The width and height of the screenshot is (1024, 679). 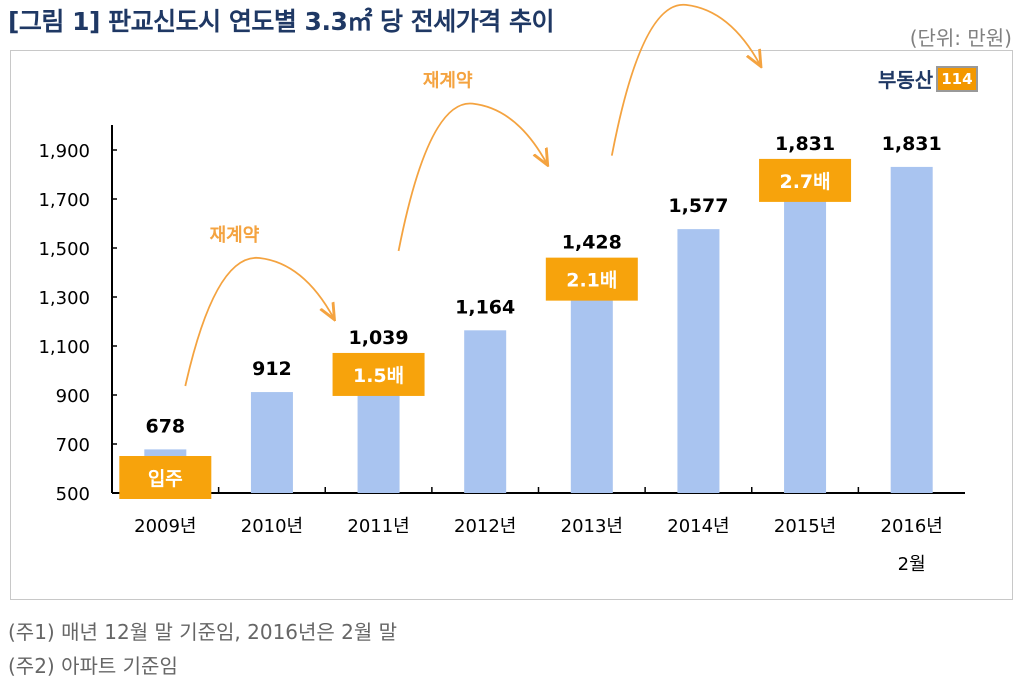 What do you see at coordinates (906, 80) in the screenshot?
I see `logo-text: 부동산` at bounding box center [906, 80].